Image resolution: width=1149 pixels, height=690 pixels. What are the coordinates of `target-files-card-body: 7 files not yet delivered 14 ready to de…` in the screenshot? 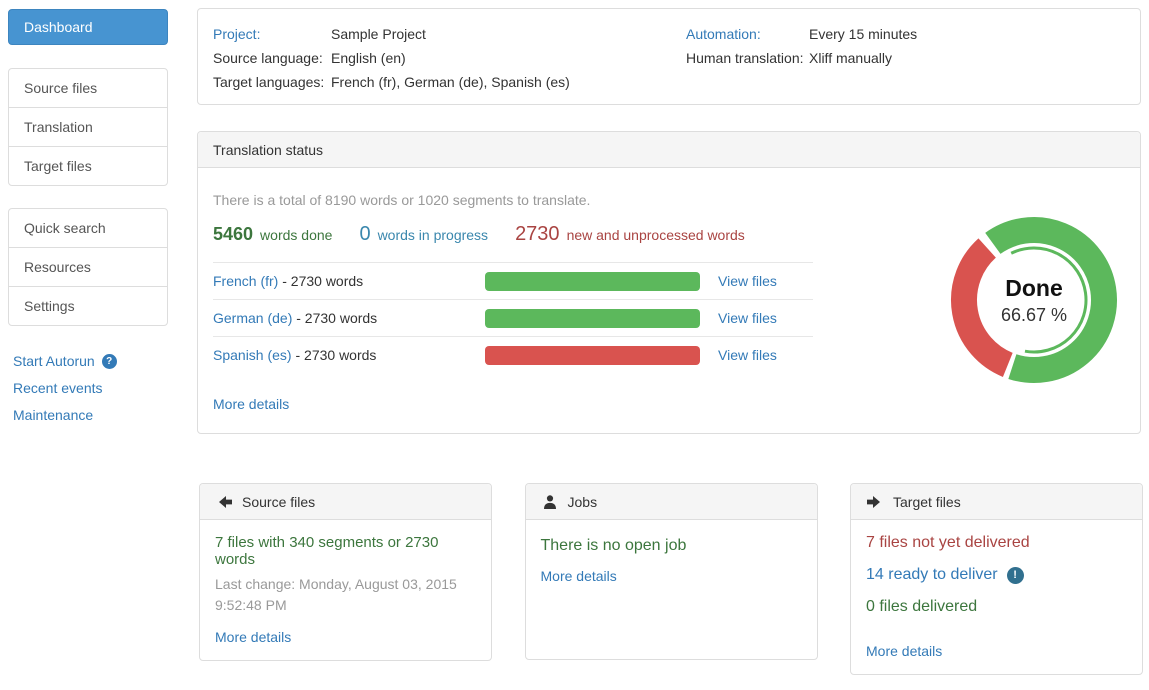 It's located at (996, 597).